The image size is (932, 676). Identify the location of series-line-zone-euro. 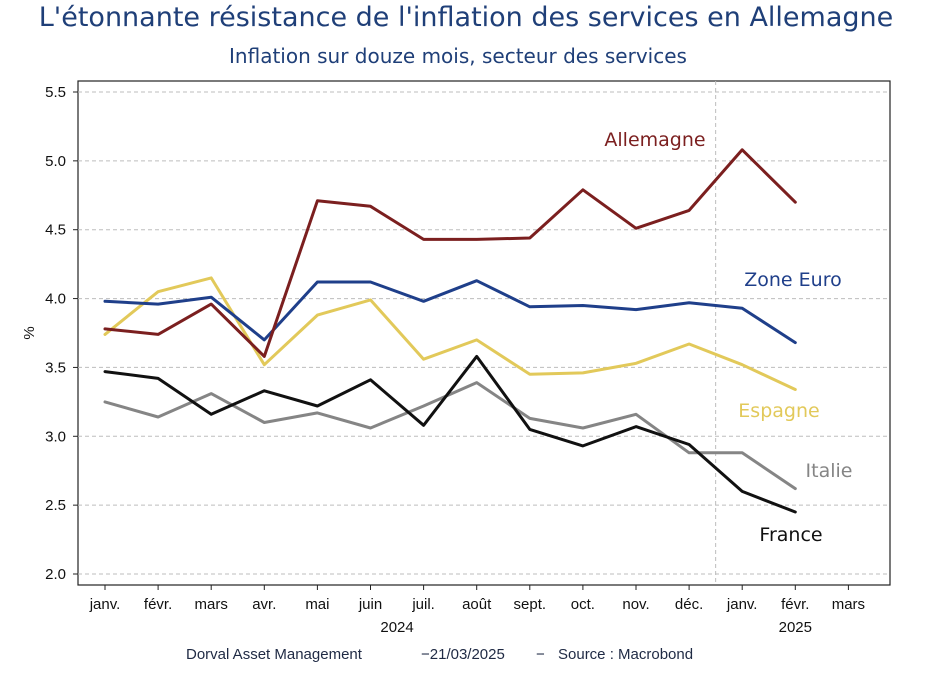
(450, 312).